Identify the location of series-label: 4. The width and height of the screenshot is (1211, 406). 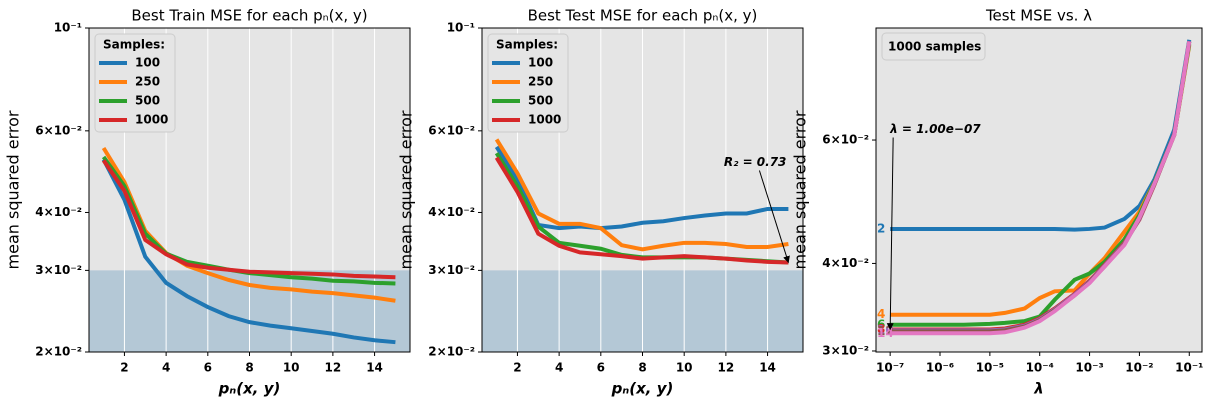
(881, 314).